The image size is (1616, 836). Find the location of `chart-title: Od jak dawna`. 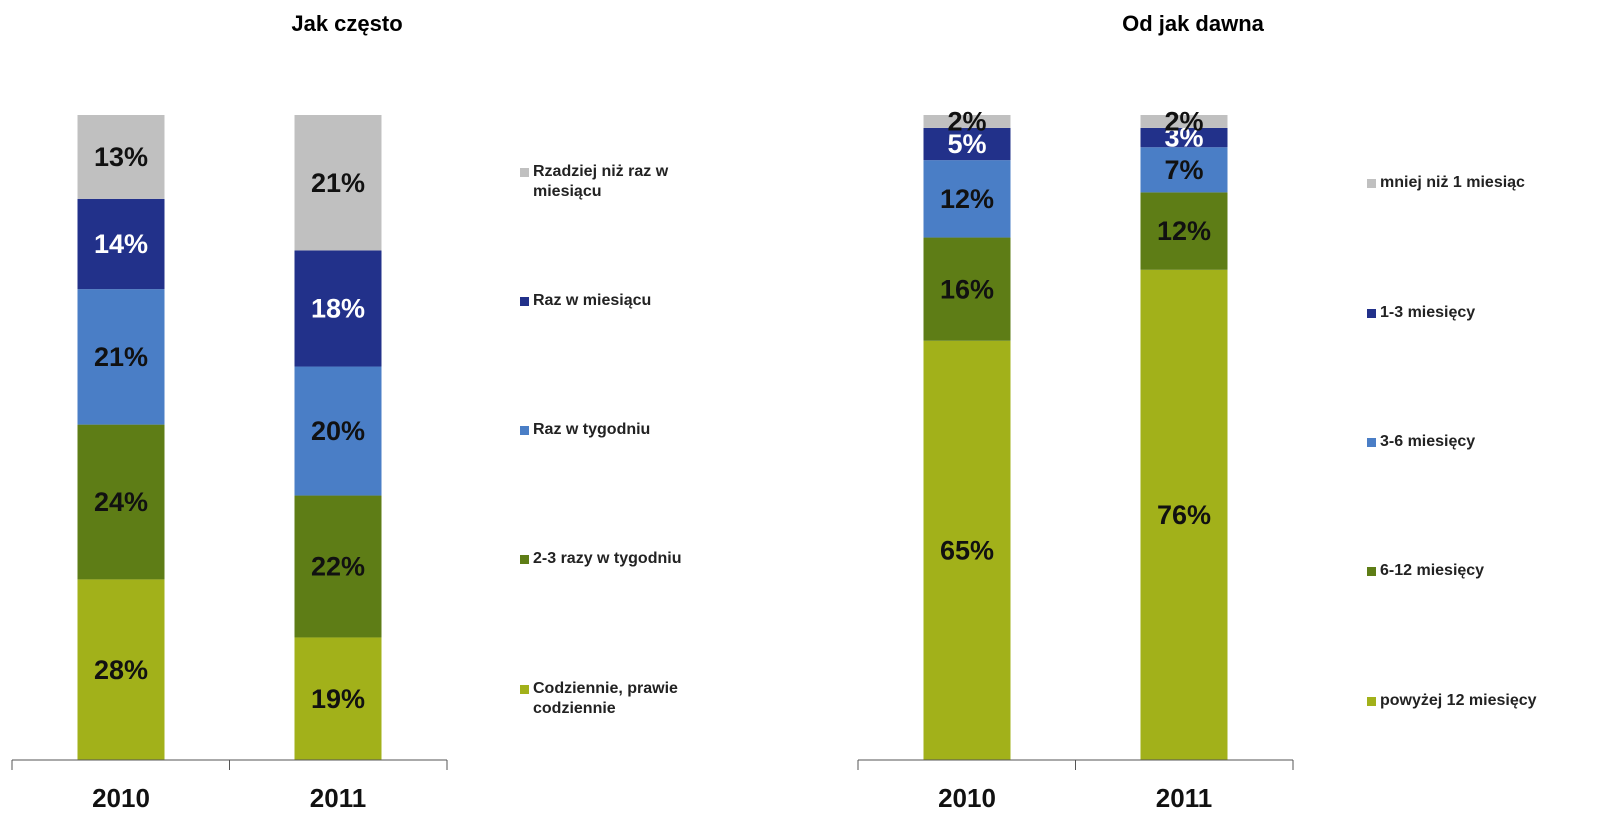

chart-title: Od jak dawna is located at coordinates (1193, 23).